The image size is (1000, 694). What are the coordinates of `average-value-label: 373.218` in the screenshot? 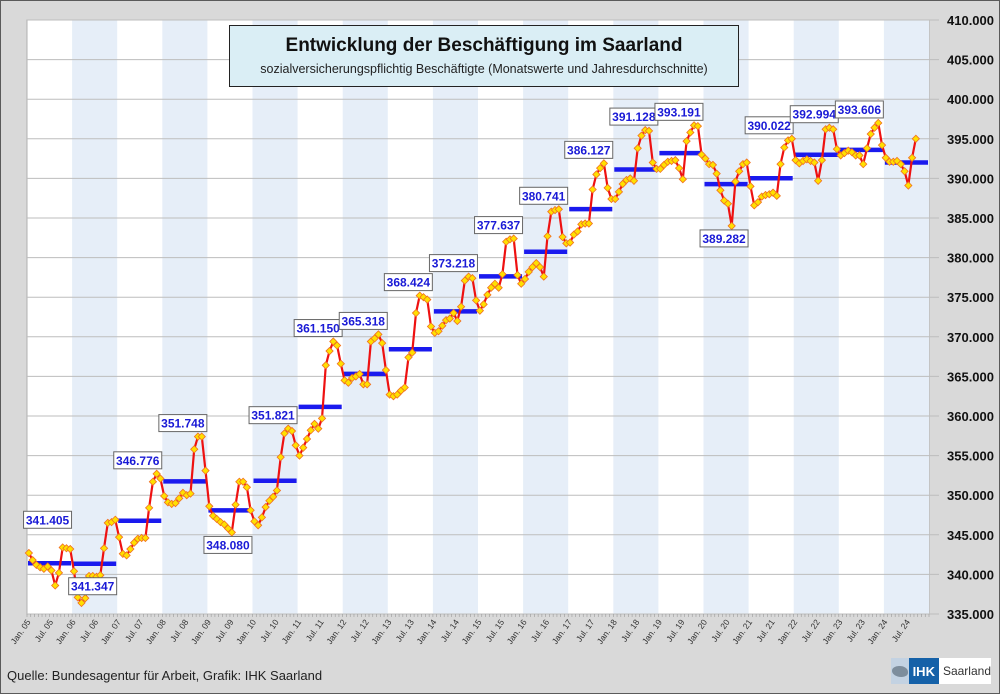 It's located at (453, 263).